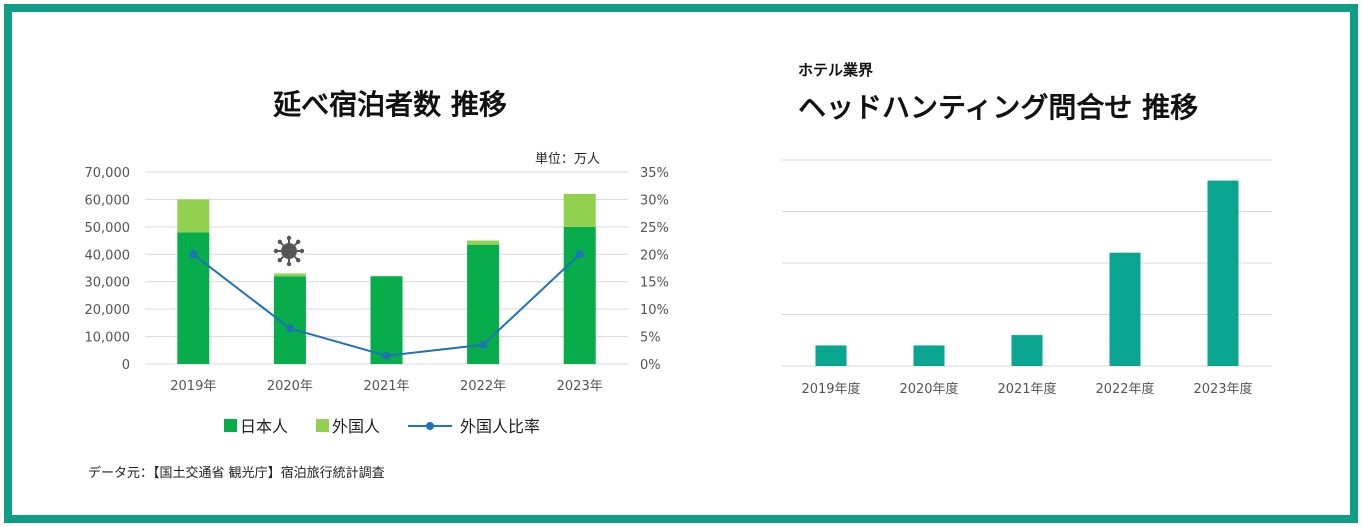 The width and height of the screenshot is (1362, 527). Describe the element at coordinates (483, 386) in the screenshot. I see `x-tick-label: 2022年` at that location.